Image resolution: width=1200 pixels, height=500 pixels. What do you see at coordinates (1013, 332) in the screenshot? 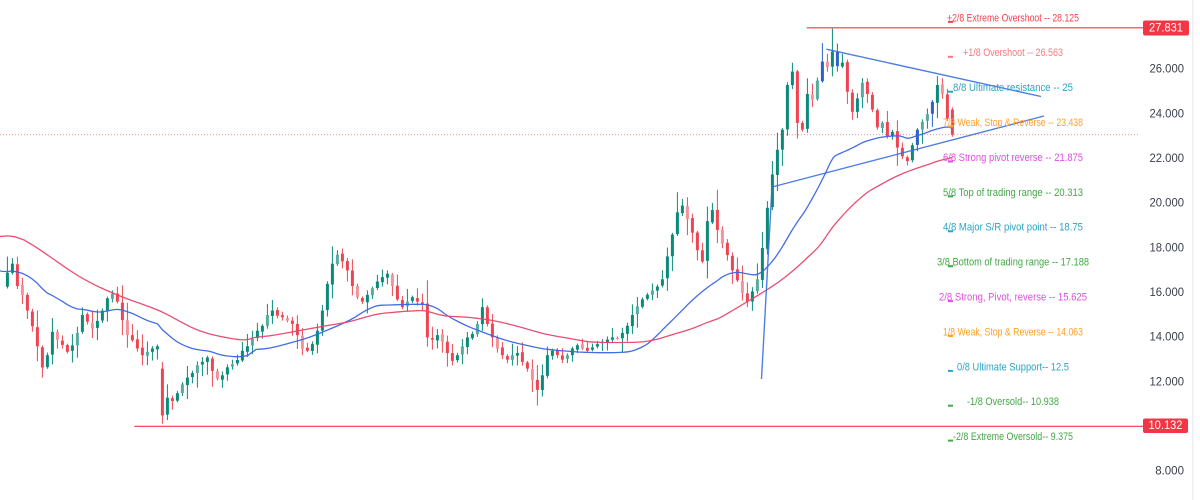
I see `svg-text:1/8 Weak, Stop & Reverse -- 1: 1/8 Weak, Stop & Reverse -- 14.063` at bounding box center [1013, 332].